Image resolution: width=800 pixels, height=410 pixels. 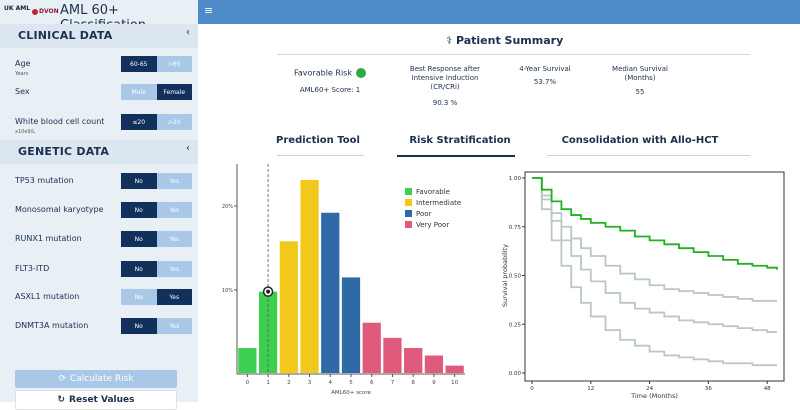 I want to click on toggle-group: Male Female, so click(x=156, y=92).